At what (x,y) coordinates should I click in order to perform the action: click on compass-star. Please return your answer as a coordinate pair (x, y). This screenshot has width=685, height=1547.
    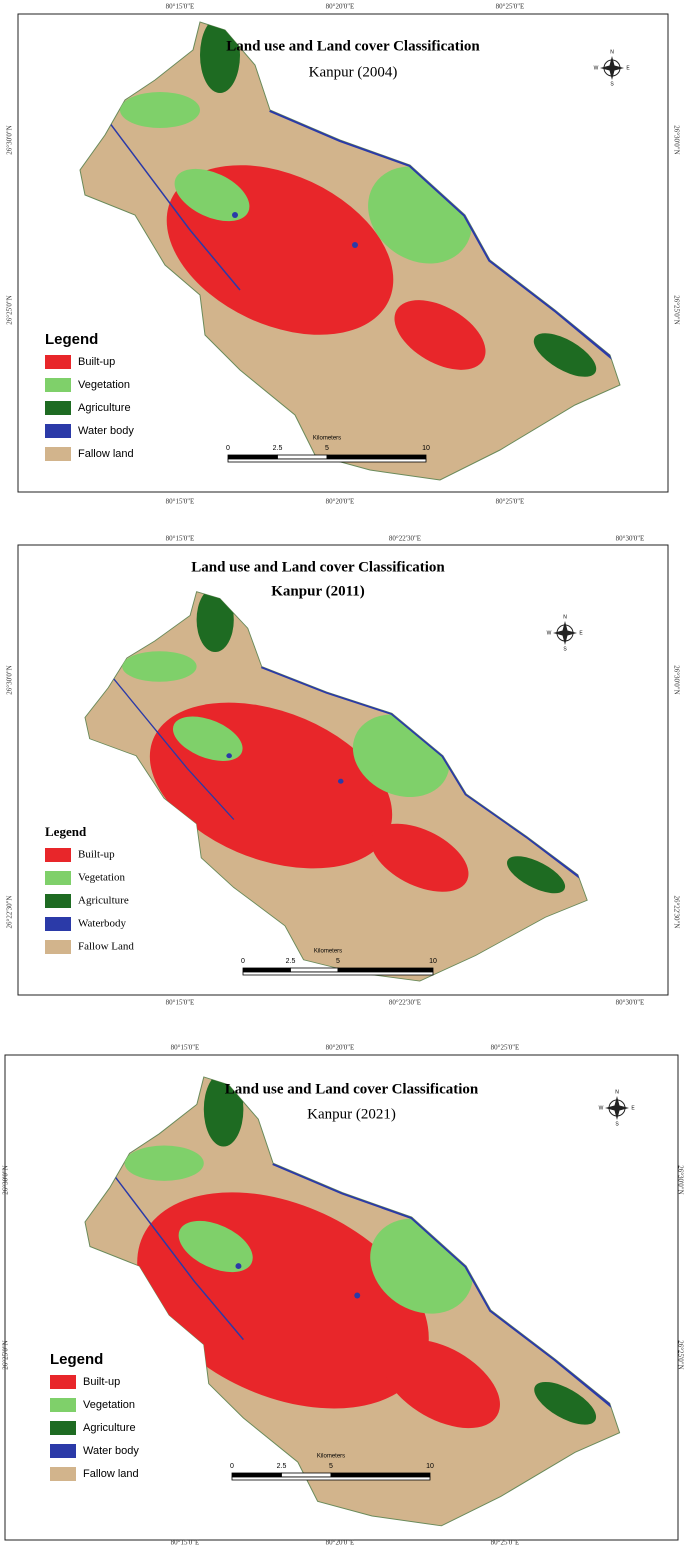
    Looking at the image, I should click on (617, 1108).